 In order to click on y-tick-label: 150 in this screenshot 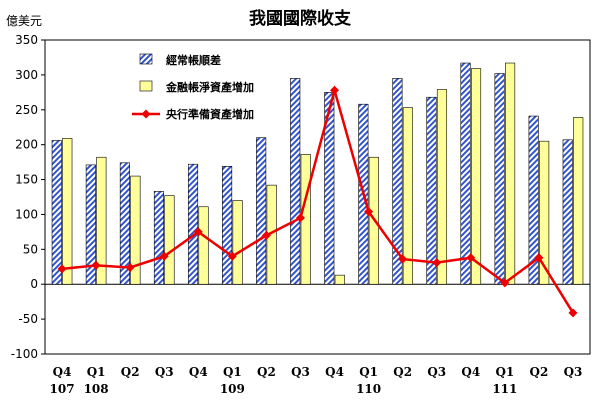, I will do `click(26, 180)`.